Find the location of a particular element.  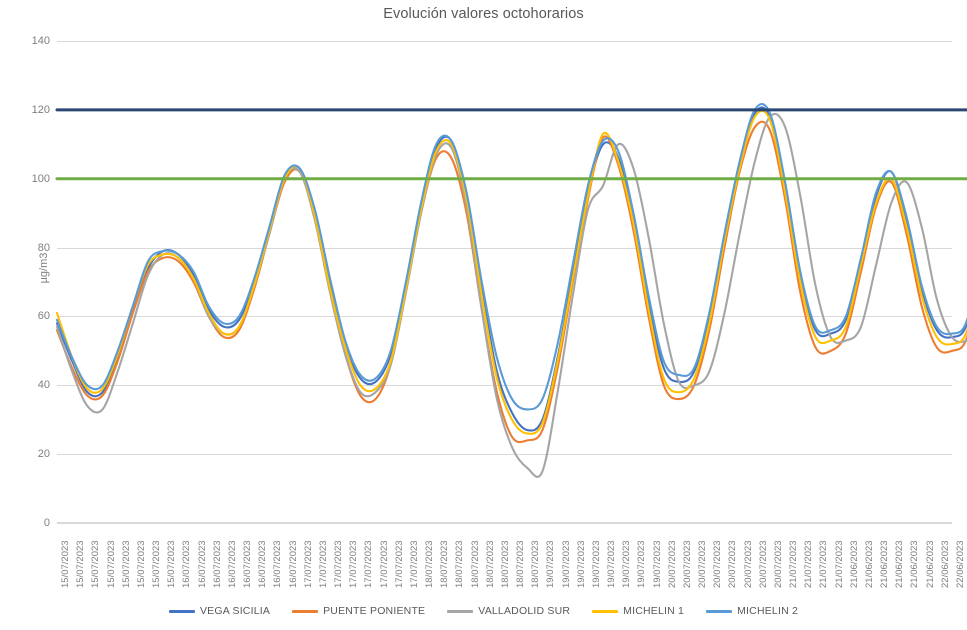

legend-label: VEGA SICILIA is located at coordinates (235, 611).